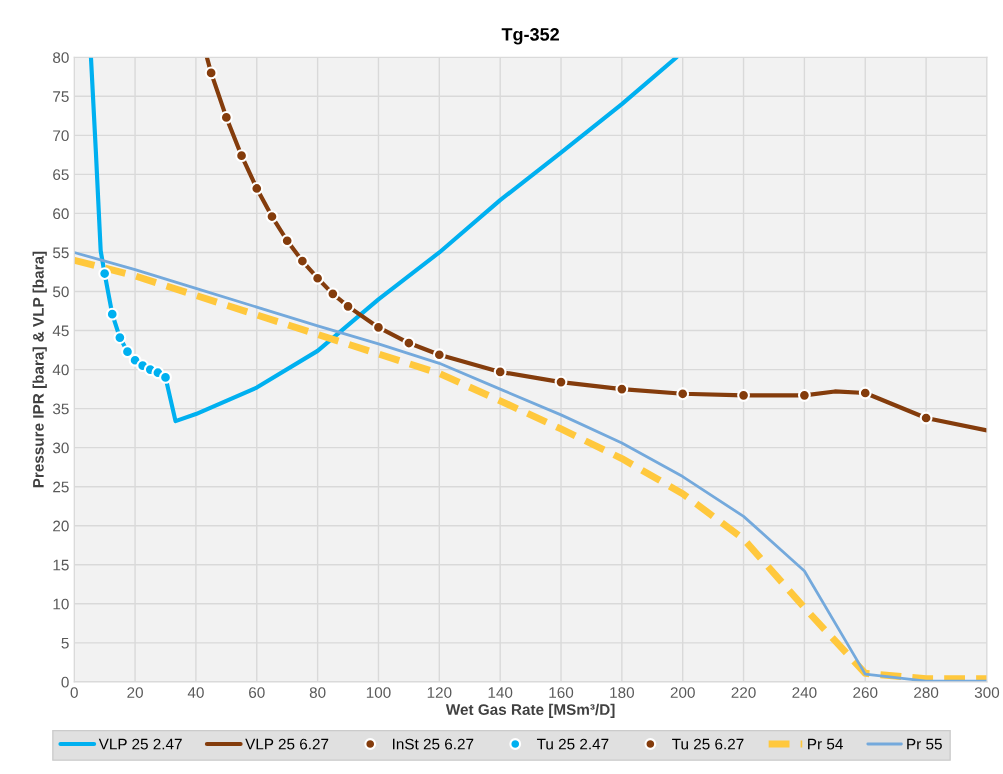 The height and width of the screenshot is (774, 1003). I want to click on x-tick-label: 0, so click(74, 692).